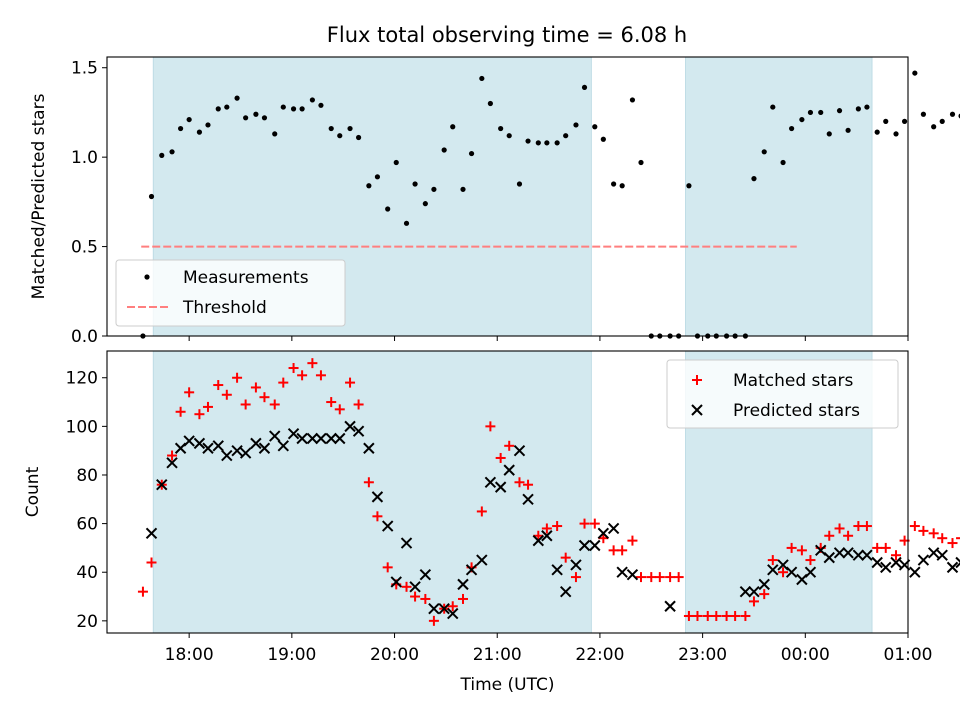  I want to click on predicted-stars-legend-marker, so click(697, 410).